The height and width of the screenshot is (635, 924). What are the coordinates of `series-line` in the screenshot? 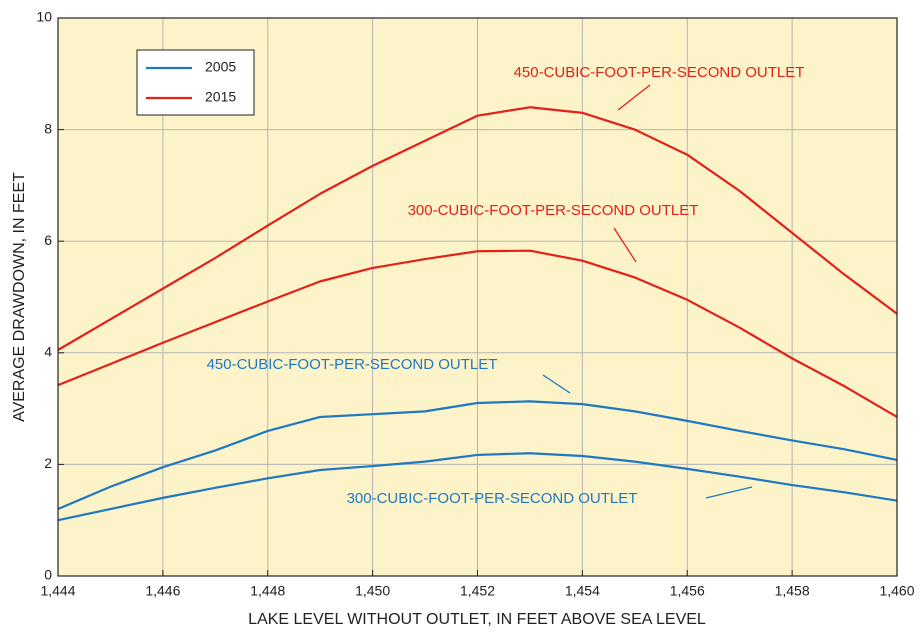 It's located at (477, 487).